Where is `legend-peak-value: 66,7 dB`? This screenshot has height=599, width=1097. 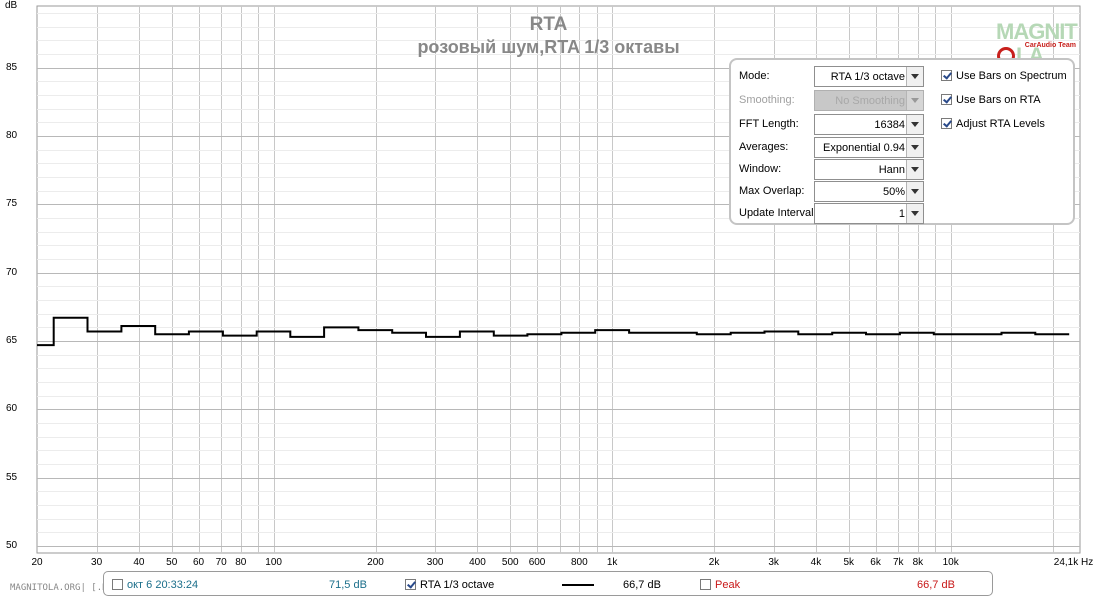
legend-peak-value: 66,7 dB is located at coordinates (936, 585).